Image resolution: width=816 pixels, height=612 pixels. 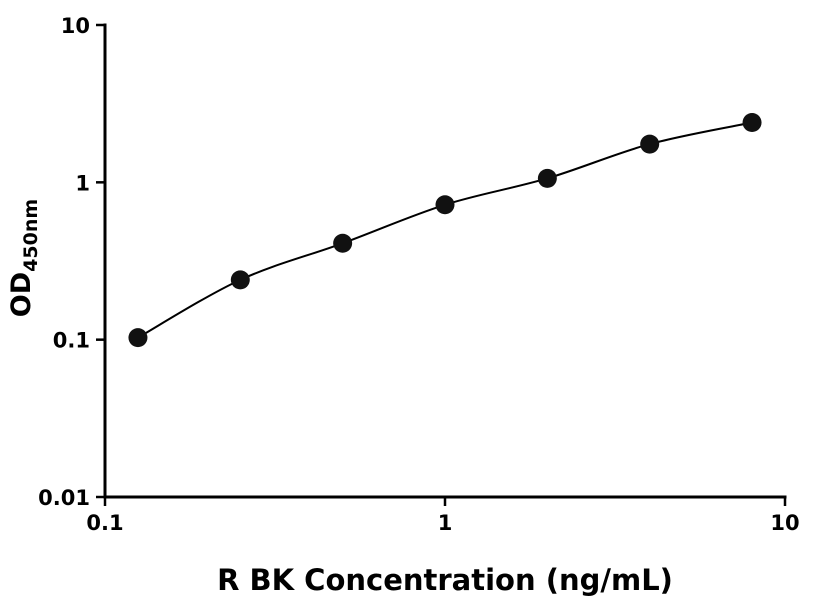 What do you see at coordinates (21, 294) in the screenshot?
I see `y-axis-label-main: OD` at bounding box center [21, 294].